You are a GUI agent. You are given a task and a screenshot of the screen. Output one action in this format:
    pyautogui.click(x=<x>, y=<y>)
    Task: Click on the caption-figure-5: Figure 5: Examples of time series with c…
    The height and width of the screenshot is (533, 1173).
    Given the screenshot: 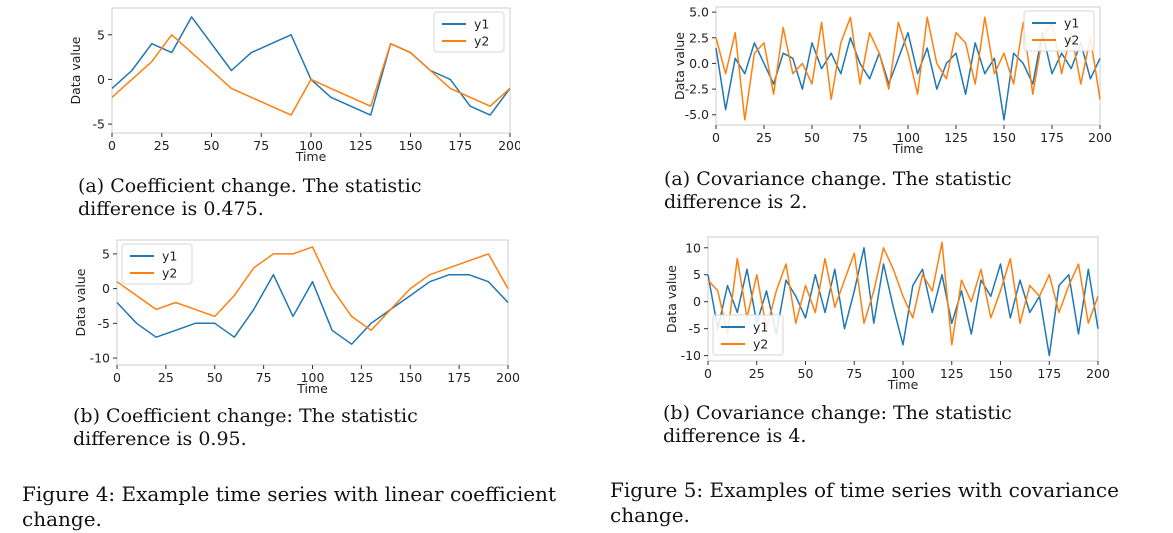 What is the action you would take?
    pyautogui.click(x=864, y=502)
    